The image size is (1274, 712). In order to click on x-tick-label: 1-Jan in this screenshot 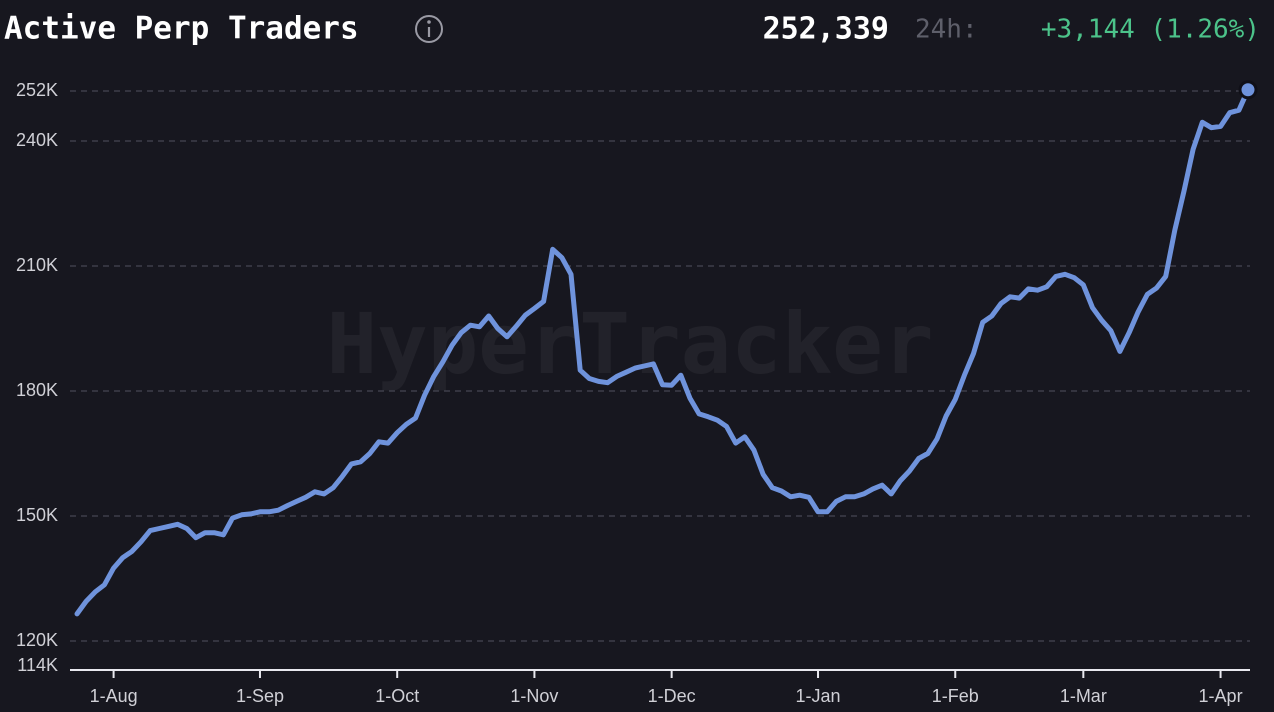, I will do `click(818, 696)`.